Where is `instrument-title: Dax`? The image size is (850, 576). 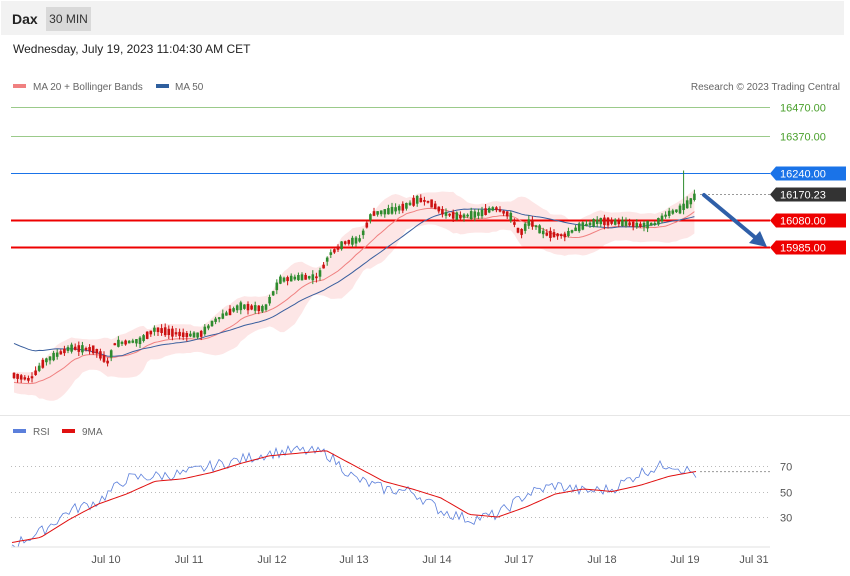
instrument-title: Dax is located at coordinates (25, 19).